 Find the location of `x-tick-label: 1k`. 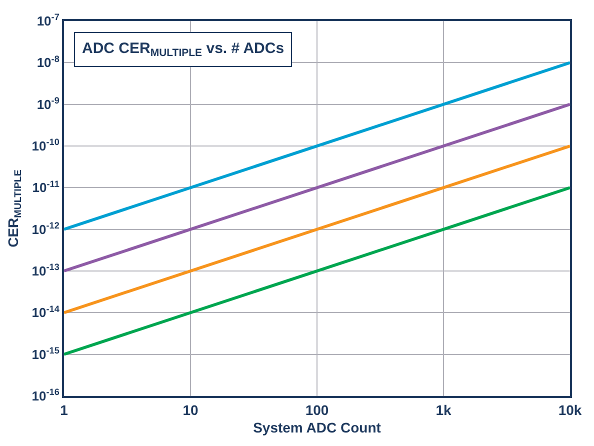

x-tick-label: 1k is located at coordinates (444, 410).